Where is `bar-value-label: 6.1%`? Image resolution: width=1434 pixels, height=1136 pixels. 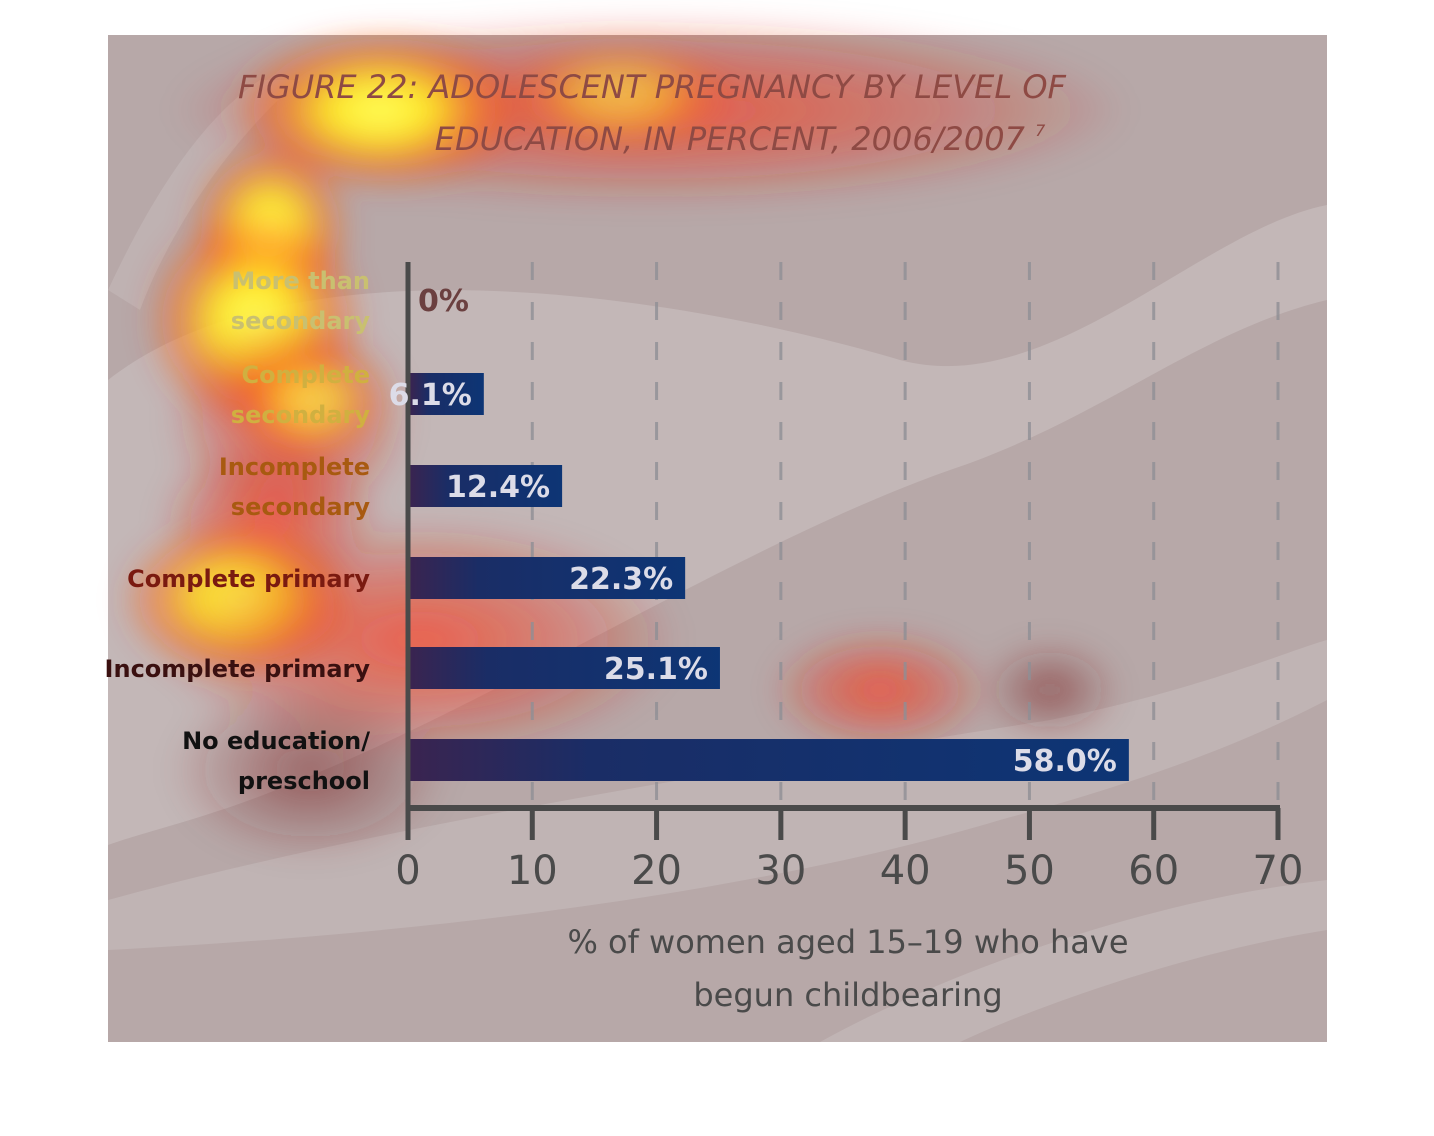 bar-value-label: 6.1% is located at coordinates (430, 395).